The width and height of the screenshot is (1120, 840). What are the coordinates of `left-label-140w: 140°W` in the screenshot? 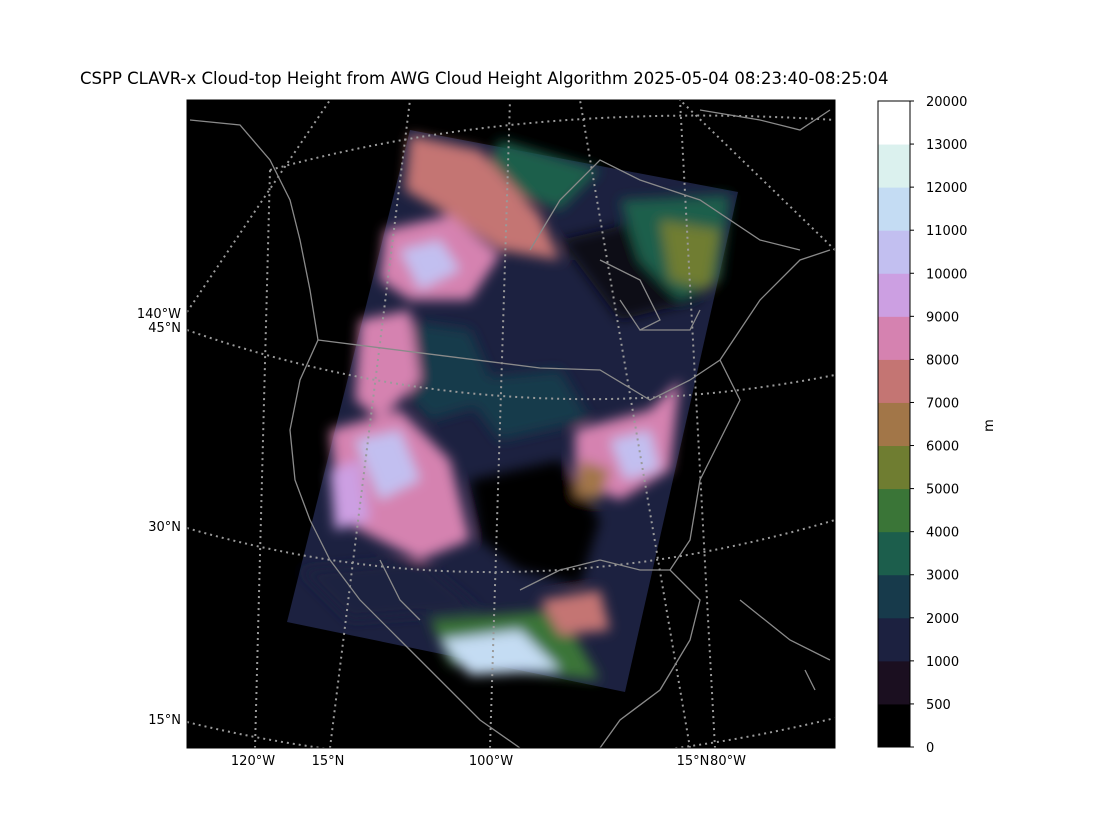 It's located at (159, 314).